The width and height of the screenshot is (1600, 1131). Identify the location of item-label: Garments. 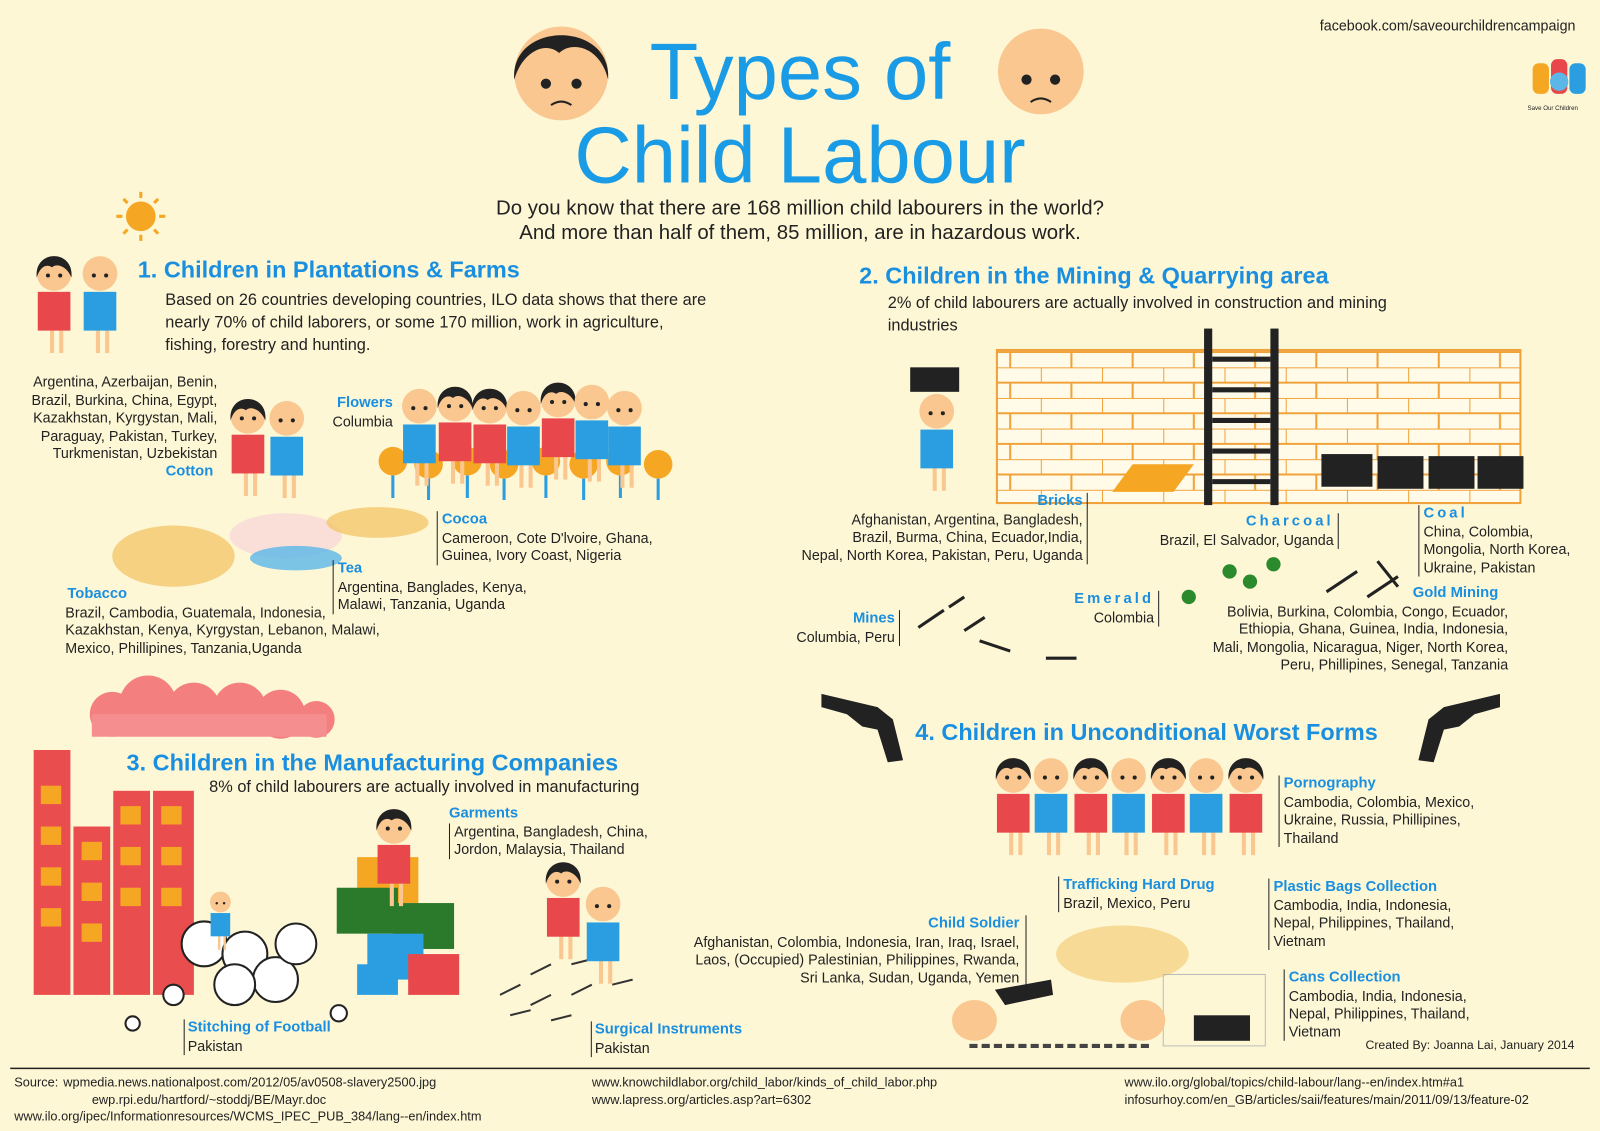
(483, 813).